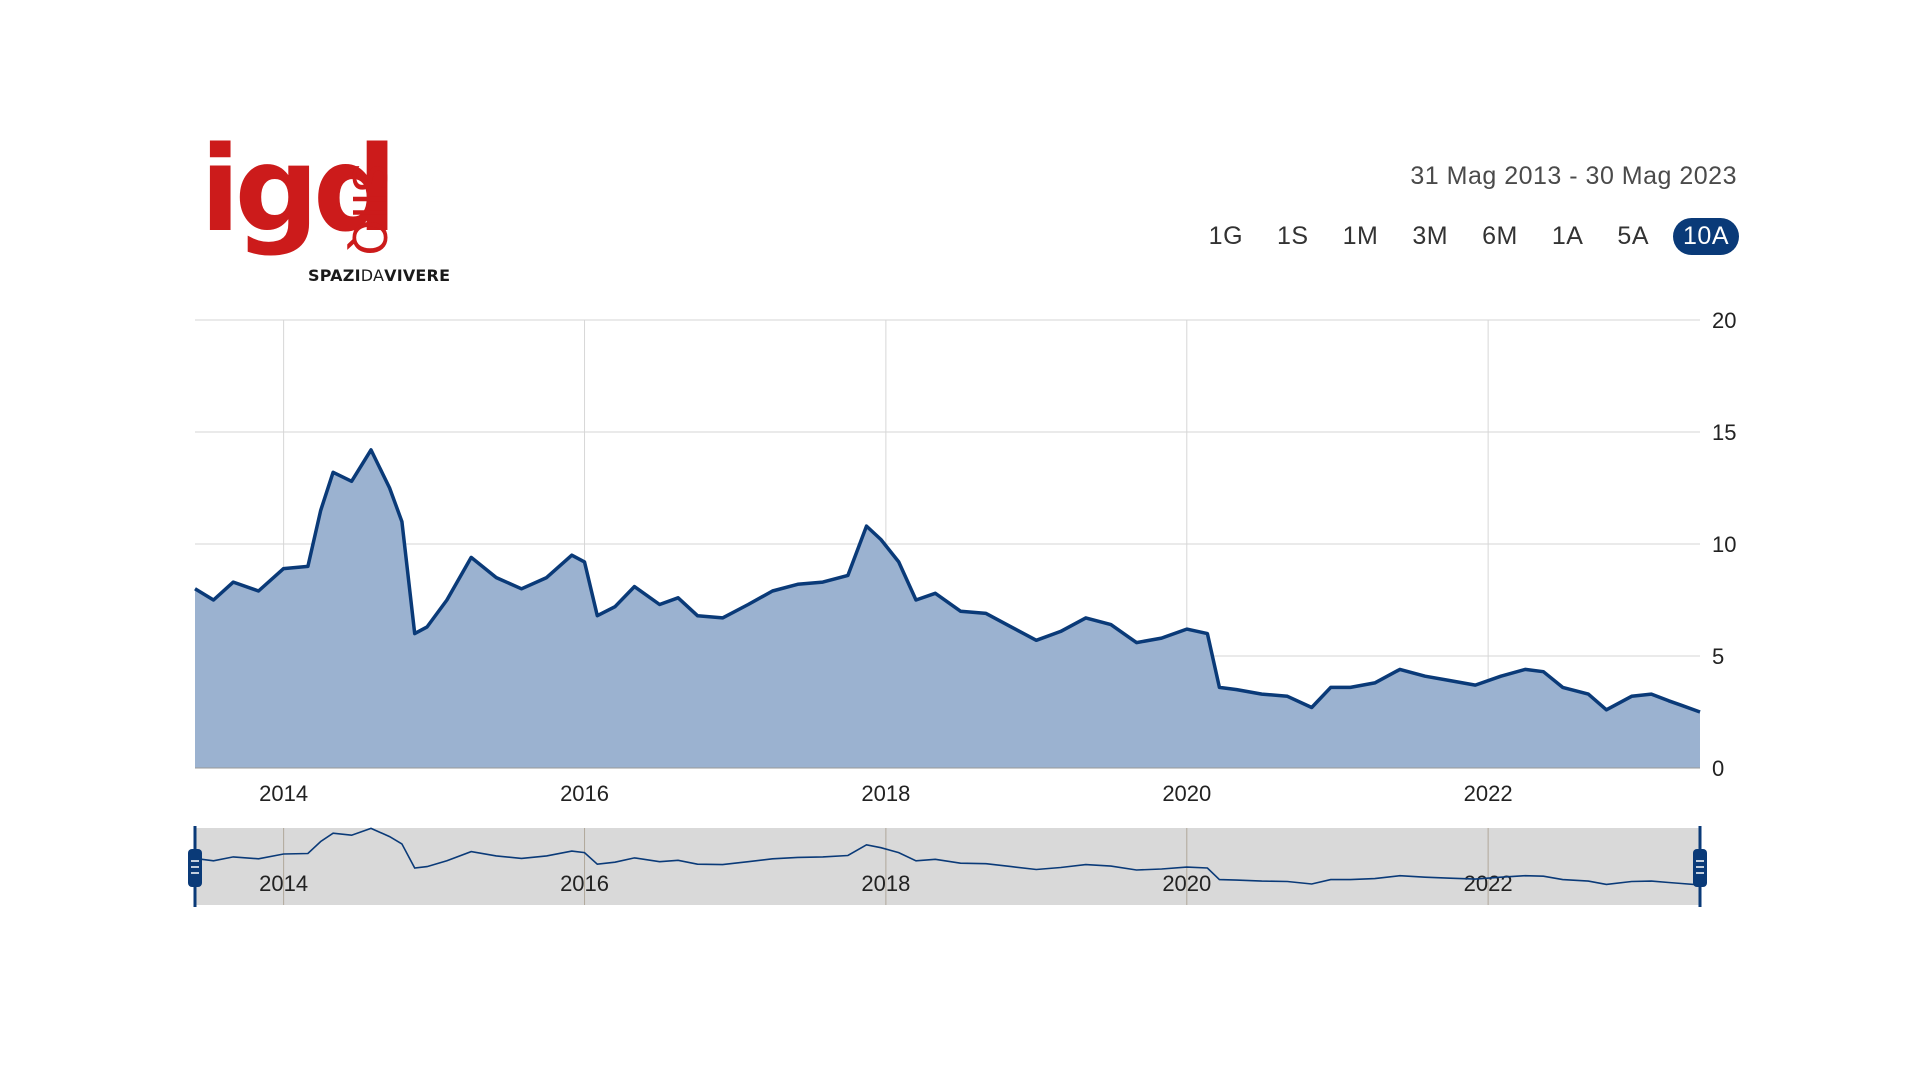 The width and height of the screenshot is (1920, 1080). What do you see at coordinates (334, 275) in the screenshot?
I see `logo-tagline-part-1: SPAZI` at bounding box center [334, 275].